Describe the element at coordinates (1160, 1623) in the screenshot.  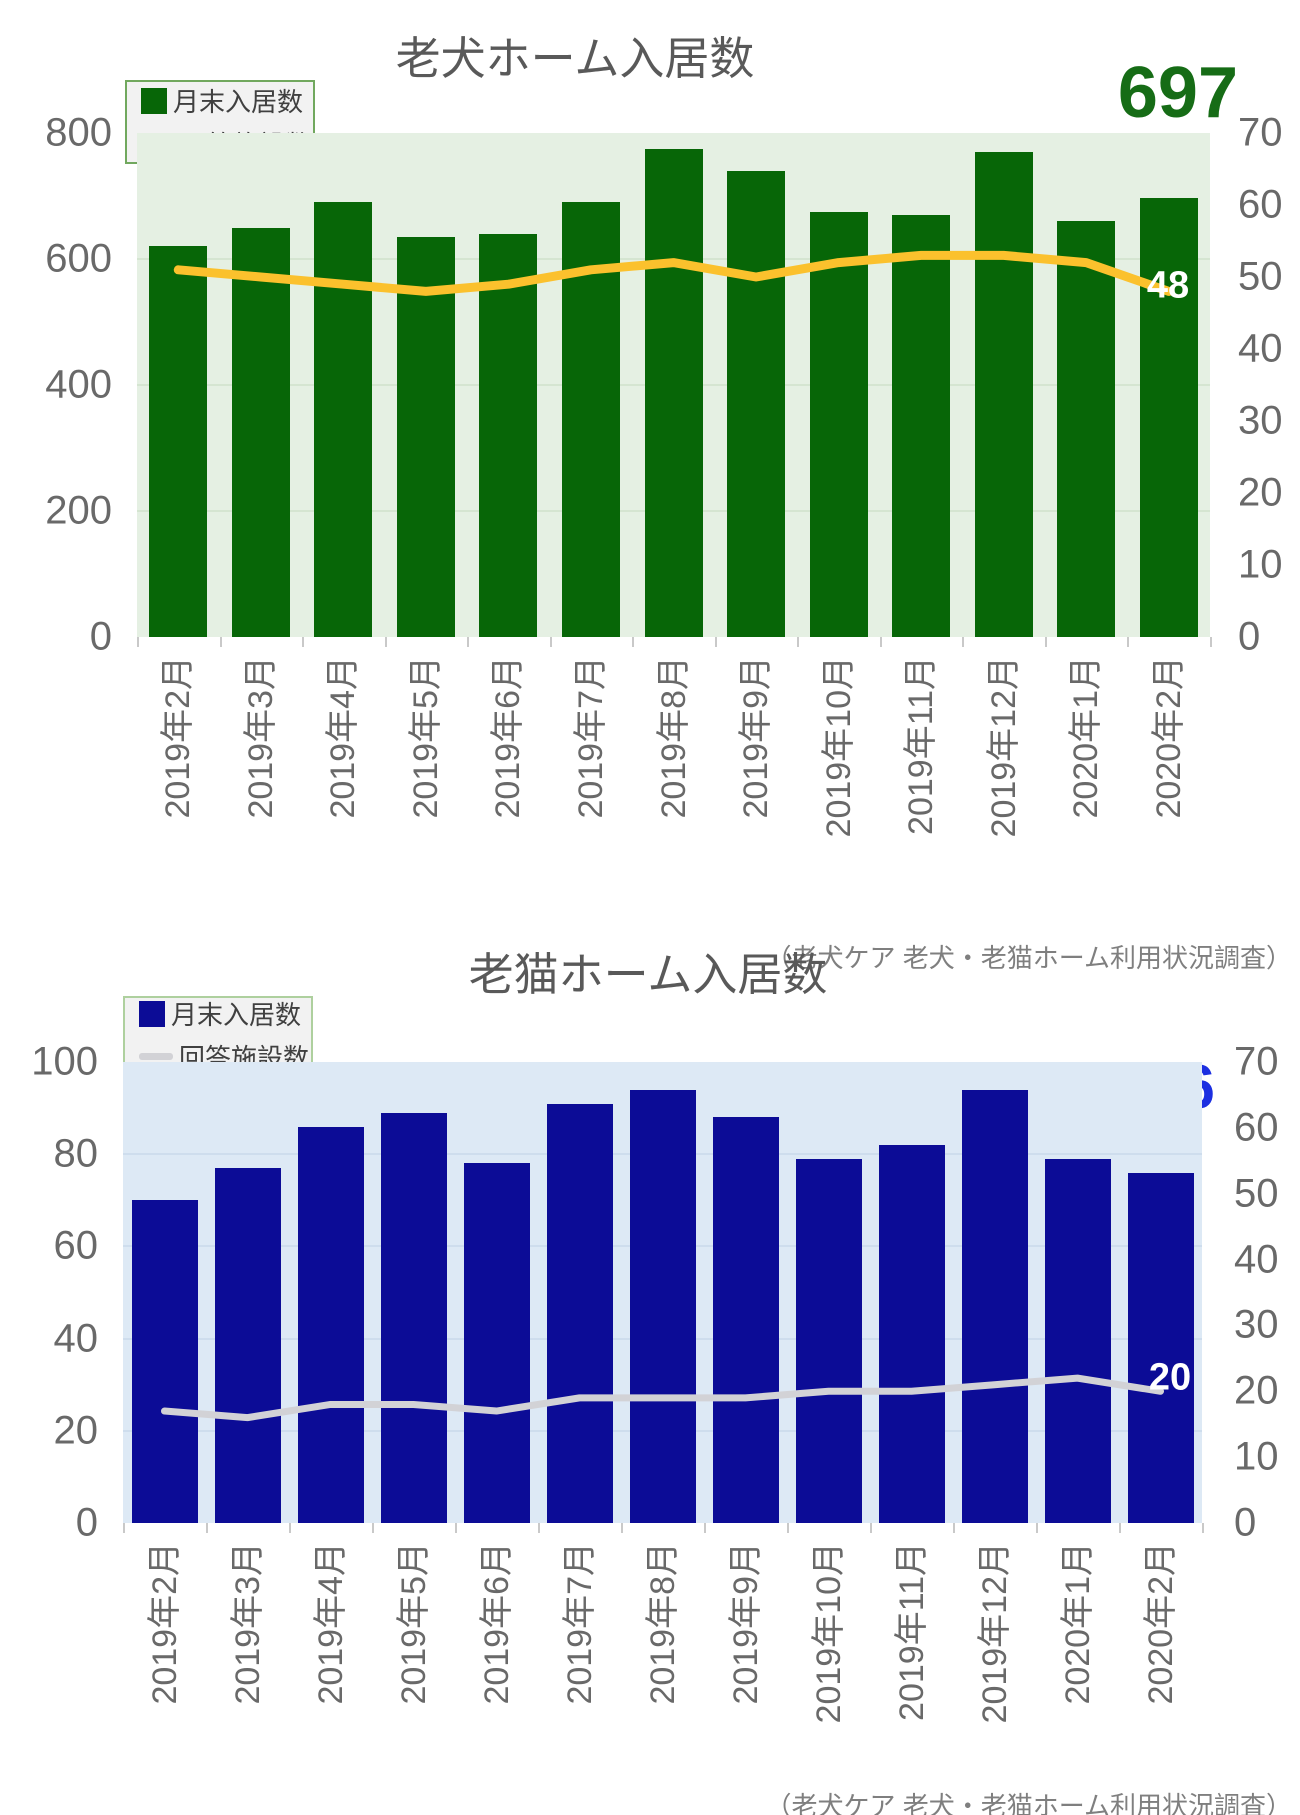
I see `x-label-text: 2020年2月` at that location.